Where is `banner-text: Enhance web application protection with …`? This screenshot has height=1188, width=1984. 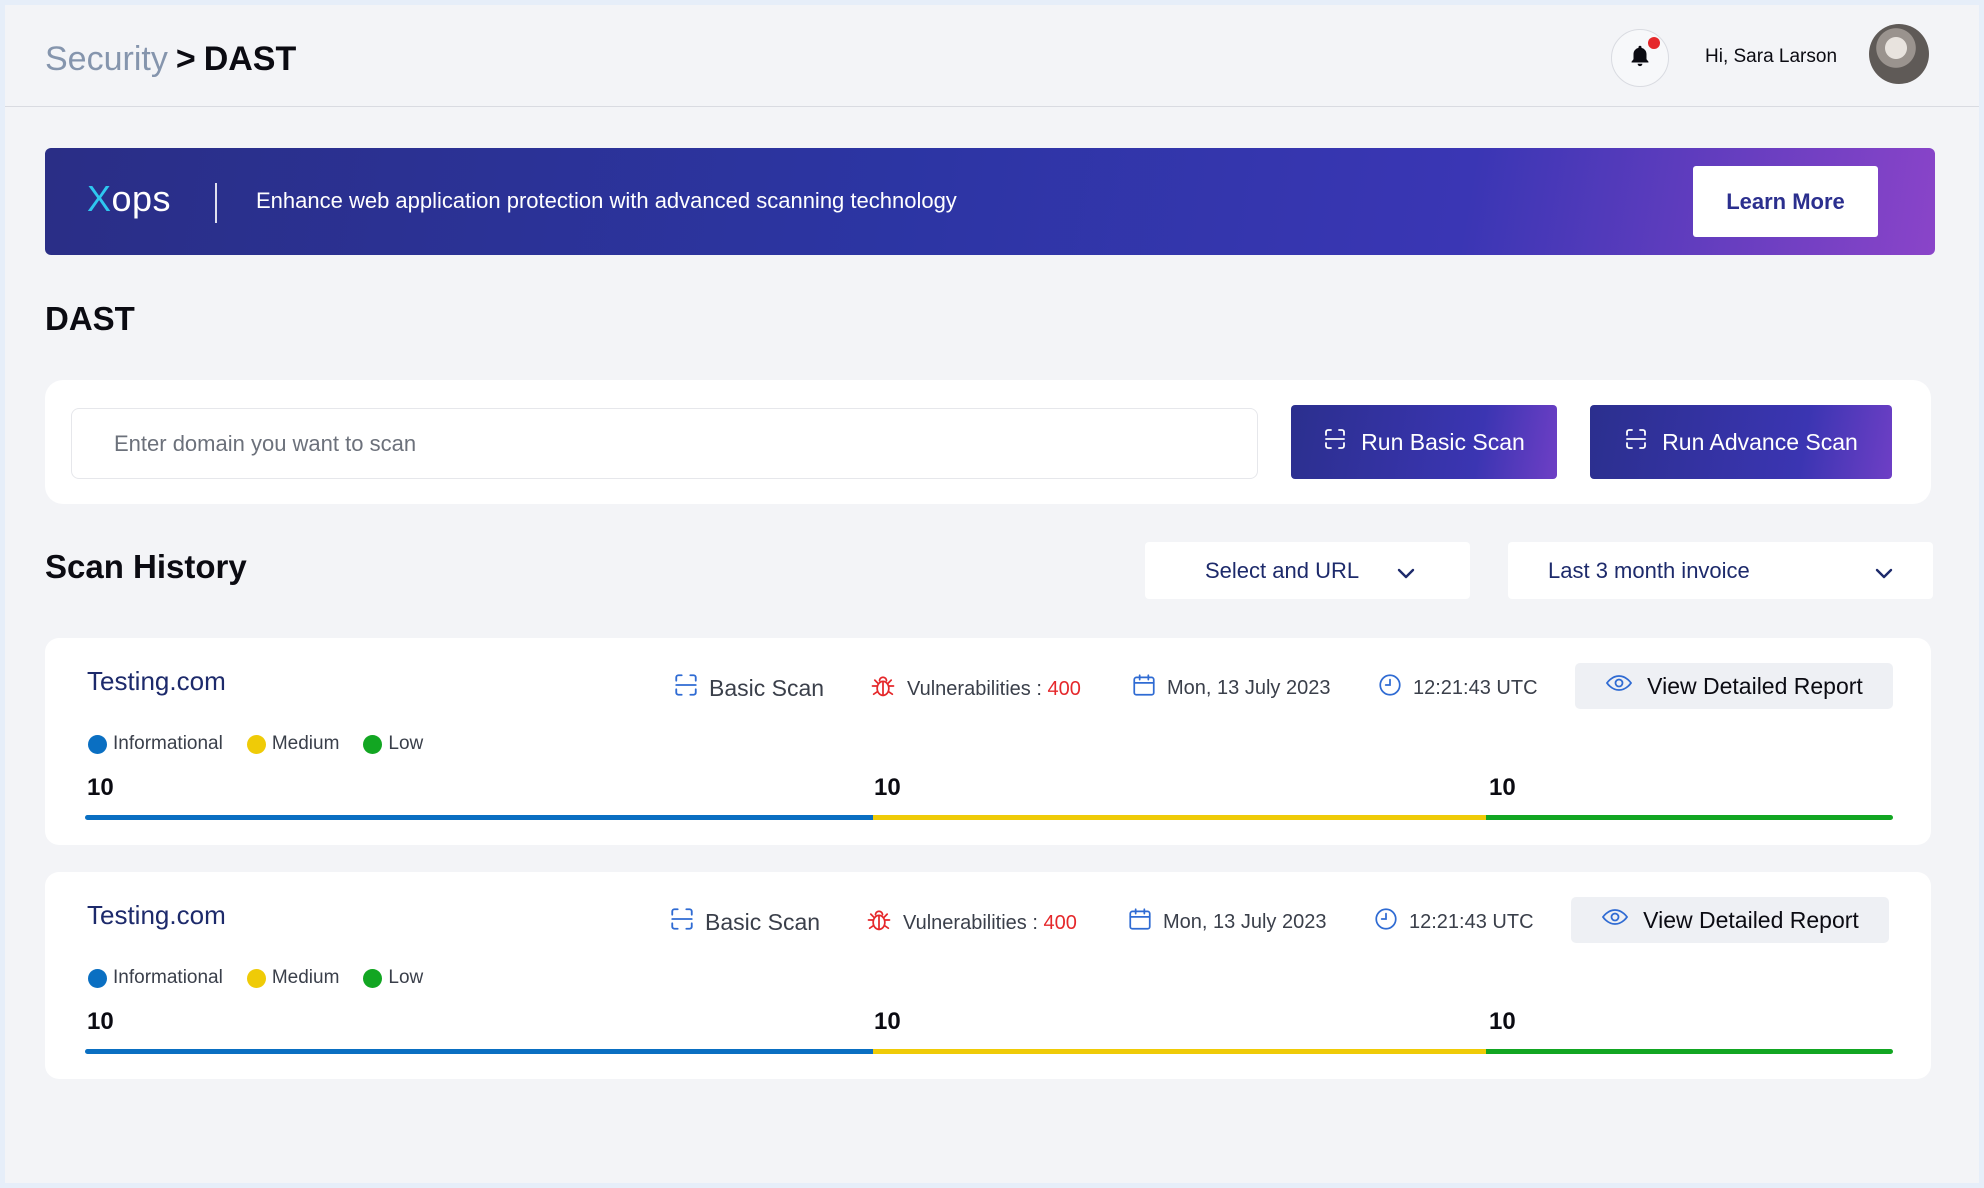
banner-text: Enhance web application protection with … is located at coordinates (606, 200).